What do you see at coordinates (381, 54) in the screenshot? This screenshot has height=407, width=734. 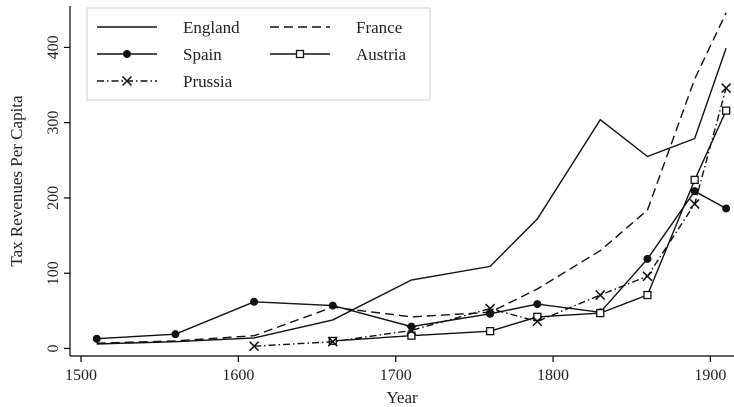 I see `legend-label-austria: Austria` at bounding box center [381, 54].